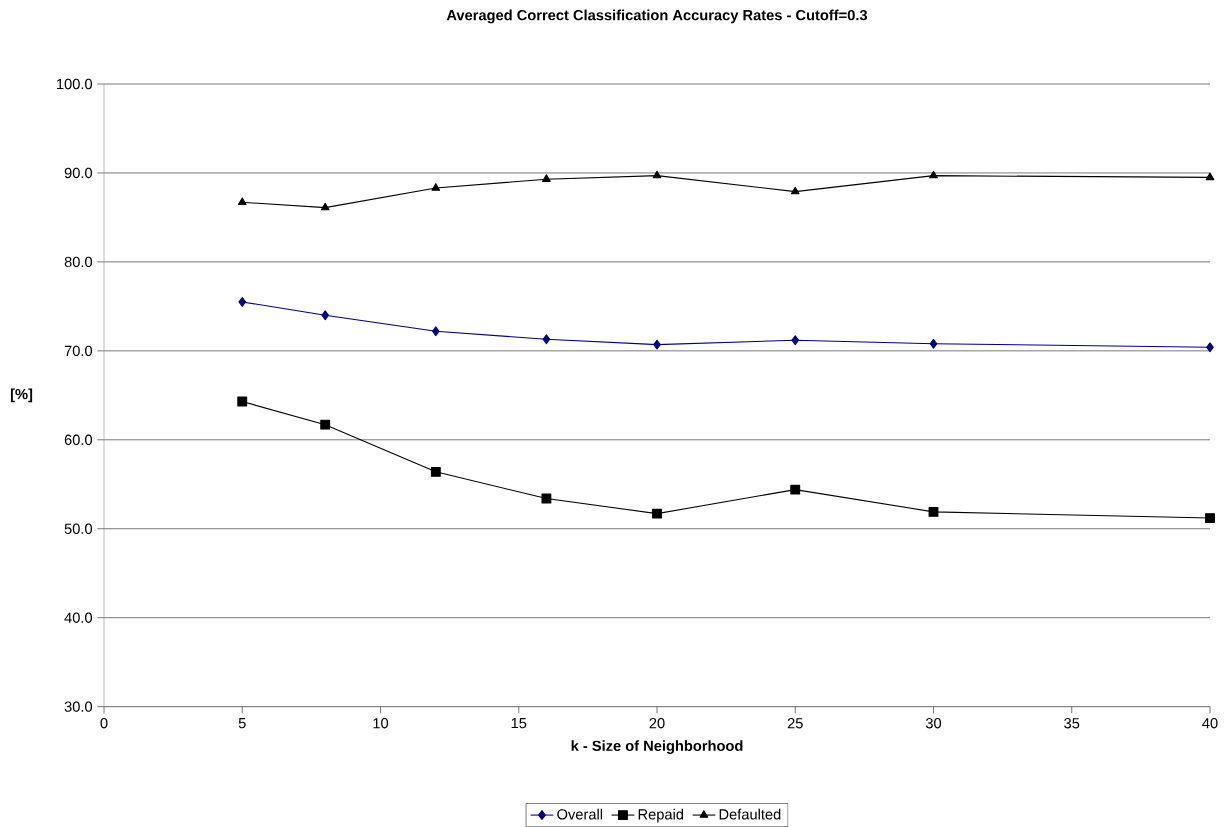 The width and height of the screenshot is (1232, 827). Describe the element at coordinates (657, 16) in the screenshot. I see `chart-title: Averaged Correct Classification Accuracy Rates - Cutoff=0.3` at that location.